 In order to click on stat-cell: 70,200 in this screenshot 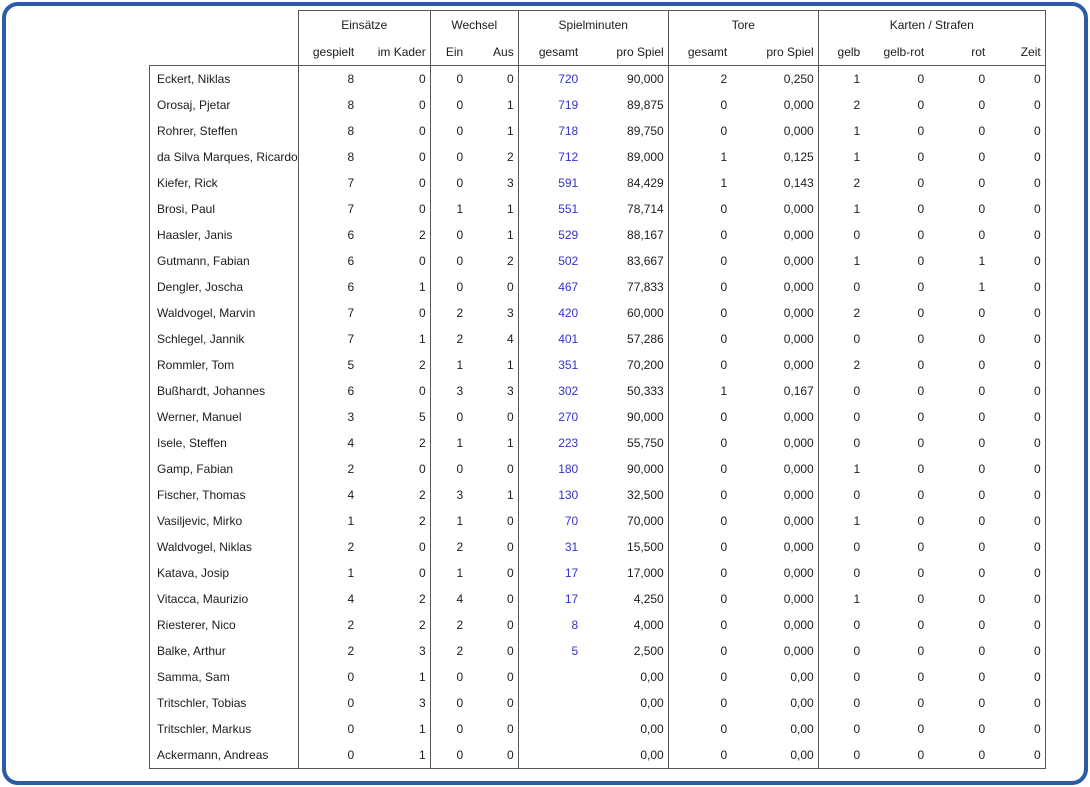, I will do `click(645, 365)`.